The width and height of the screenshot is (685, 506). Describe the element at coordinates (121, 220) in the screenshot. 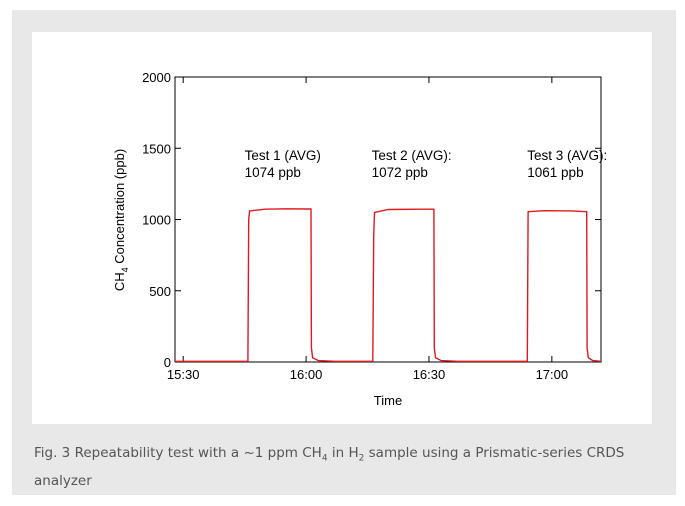

I see `y-axis-label: CH4 Concentration (ppb)` at that location.